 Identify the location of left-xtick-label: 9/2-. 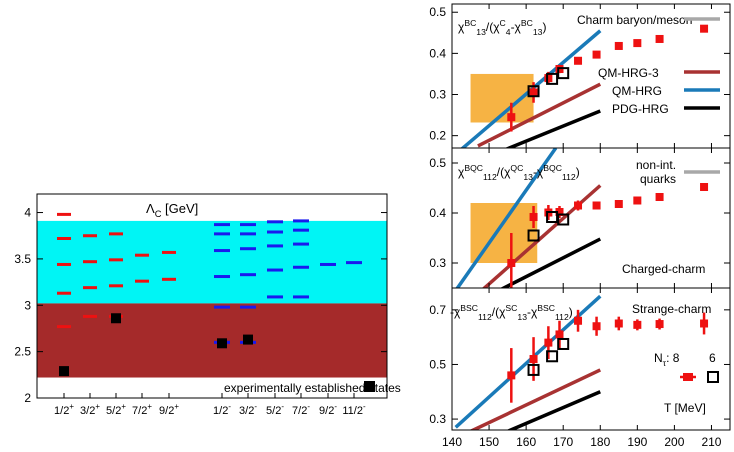
(328, 409).